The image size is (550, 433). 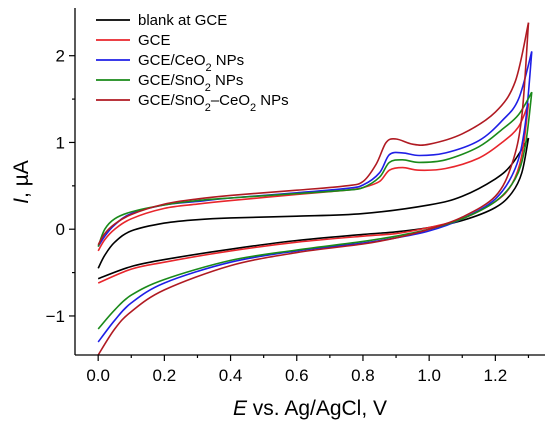 What do you see at coordinates (182, 20) in the screenshot?
I see `legend-label: blank at GCE` at bounding box center [182, 20].